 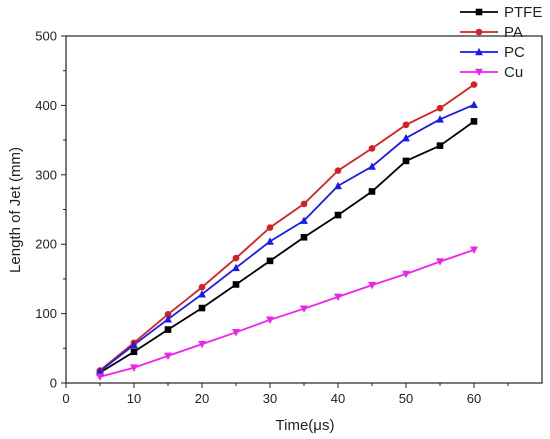 What do you see at coordinates (474, 398) in the screenshot?
I see `x-tick-label: 60` at bounding box center [474, 398].